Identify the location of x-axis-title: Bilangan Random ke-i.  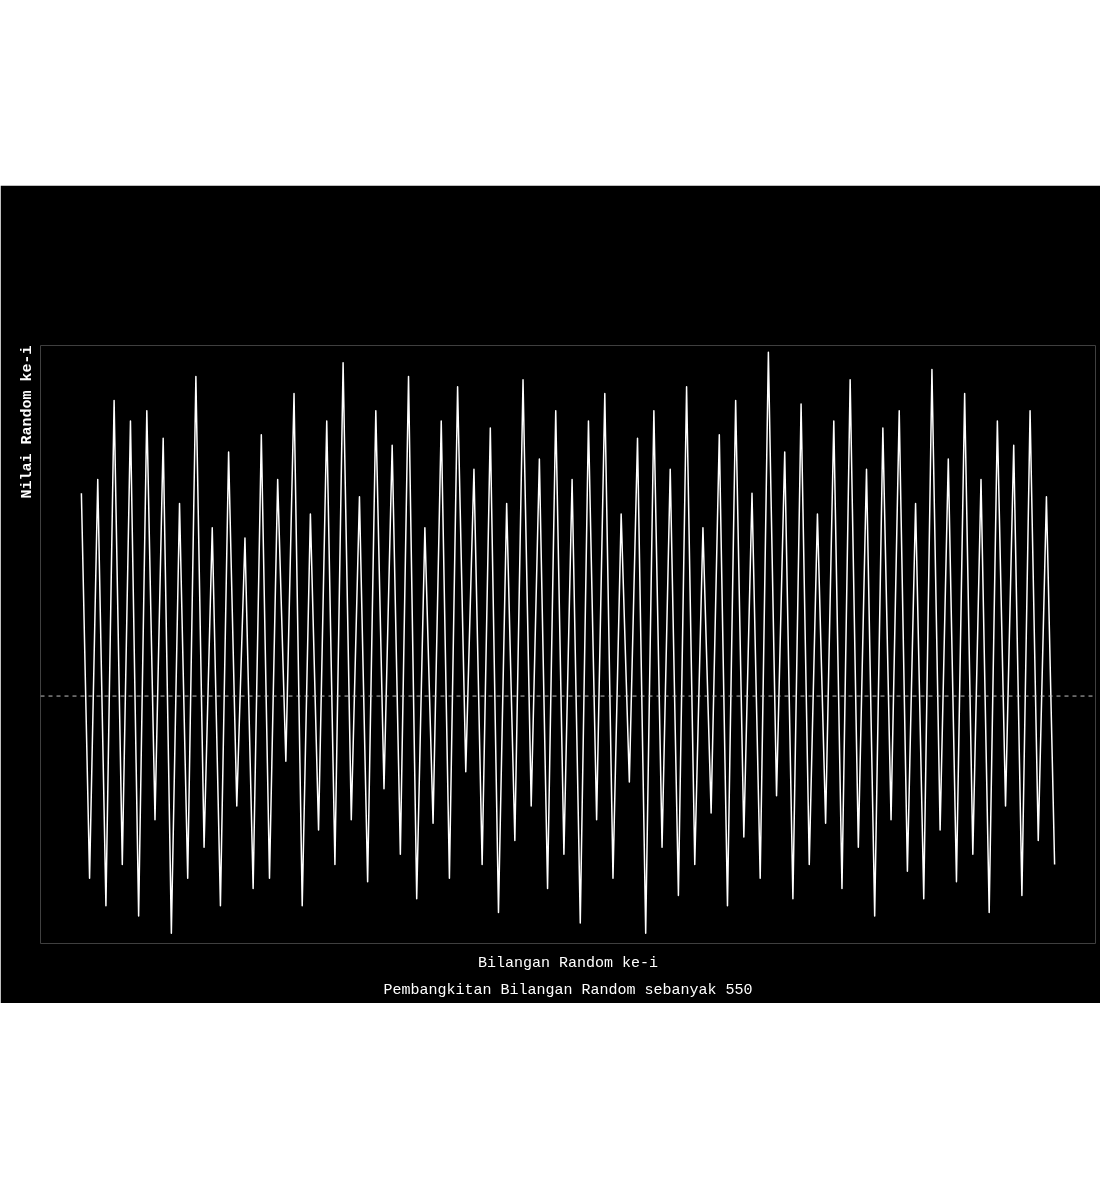
(568, 963).